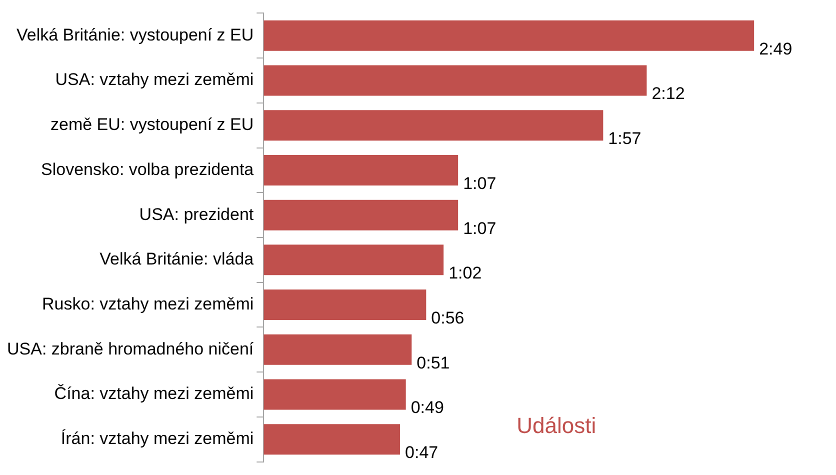  What do you see at coordinates (775, 48) in the screenshot?
I see `data-label: 2:49` at bounding box center [775, 48].